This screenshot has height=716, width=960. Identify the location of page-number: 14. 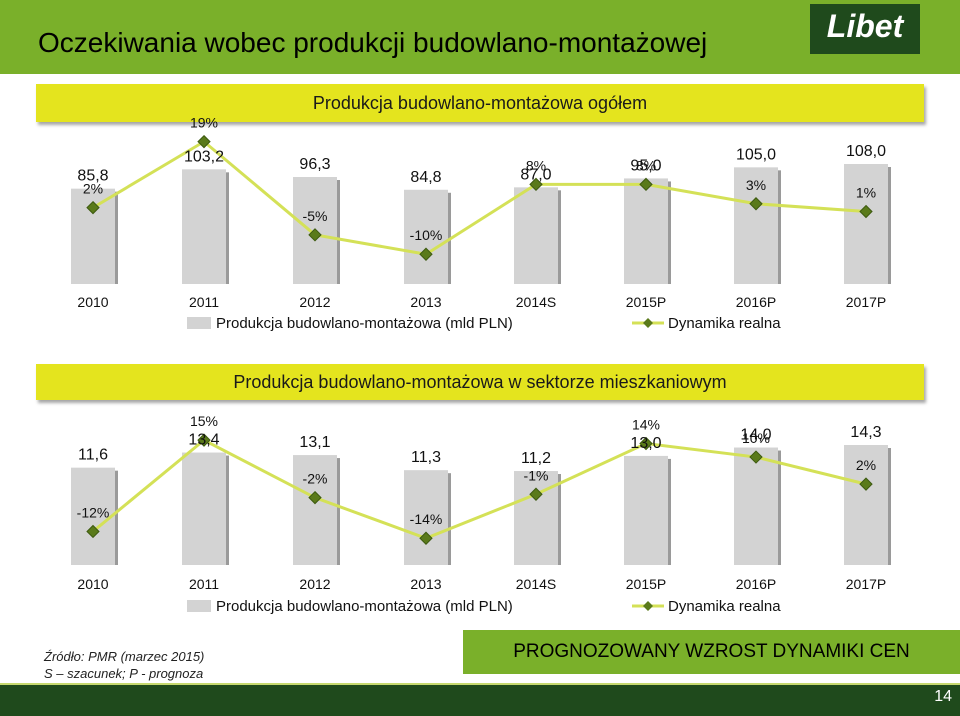
(943, 696).